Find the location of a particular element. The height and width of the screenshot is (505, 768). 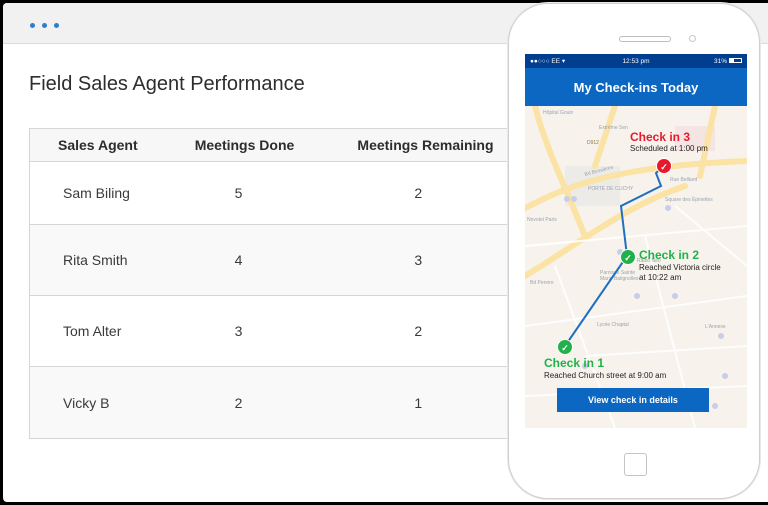

agent-name: Tom Alter is located at coordinates (92, 331).